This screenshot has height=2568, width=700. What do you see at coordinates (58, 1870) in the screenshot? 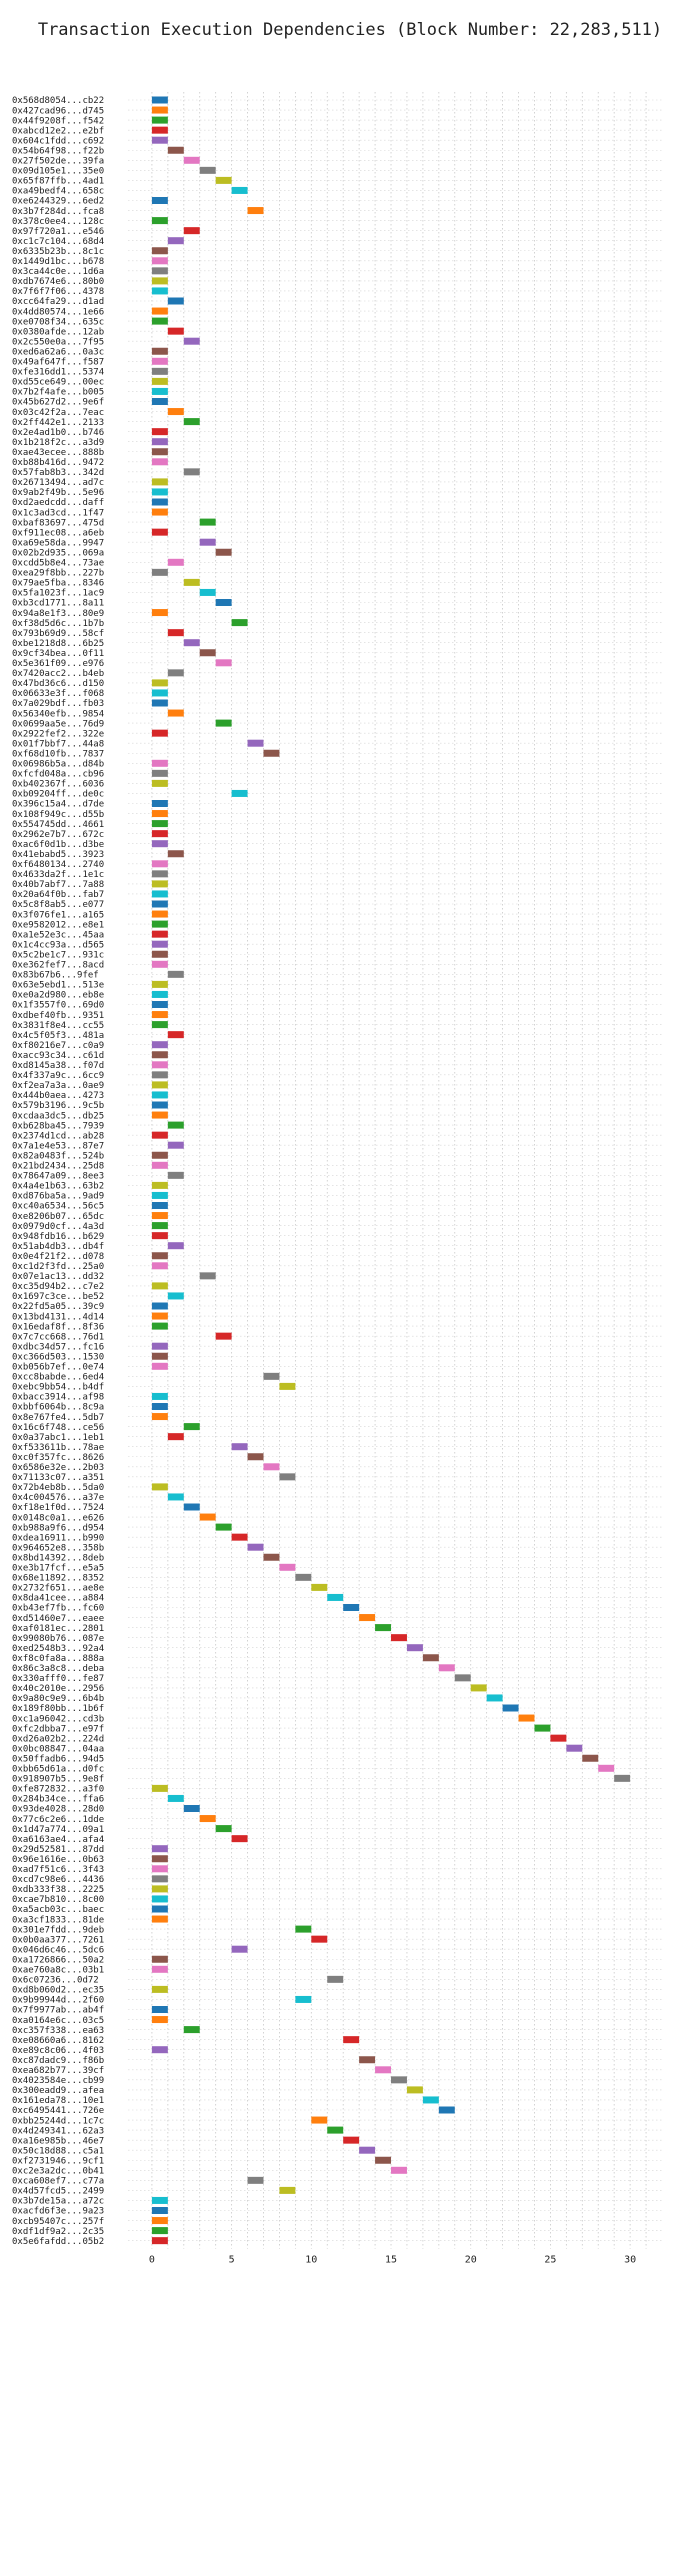
I see `transaction-label: 0xad7f51c6...3f43` at bounding box center [58, 1870].